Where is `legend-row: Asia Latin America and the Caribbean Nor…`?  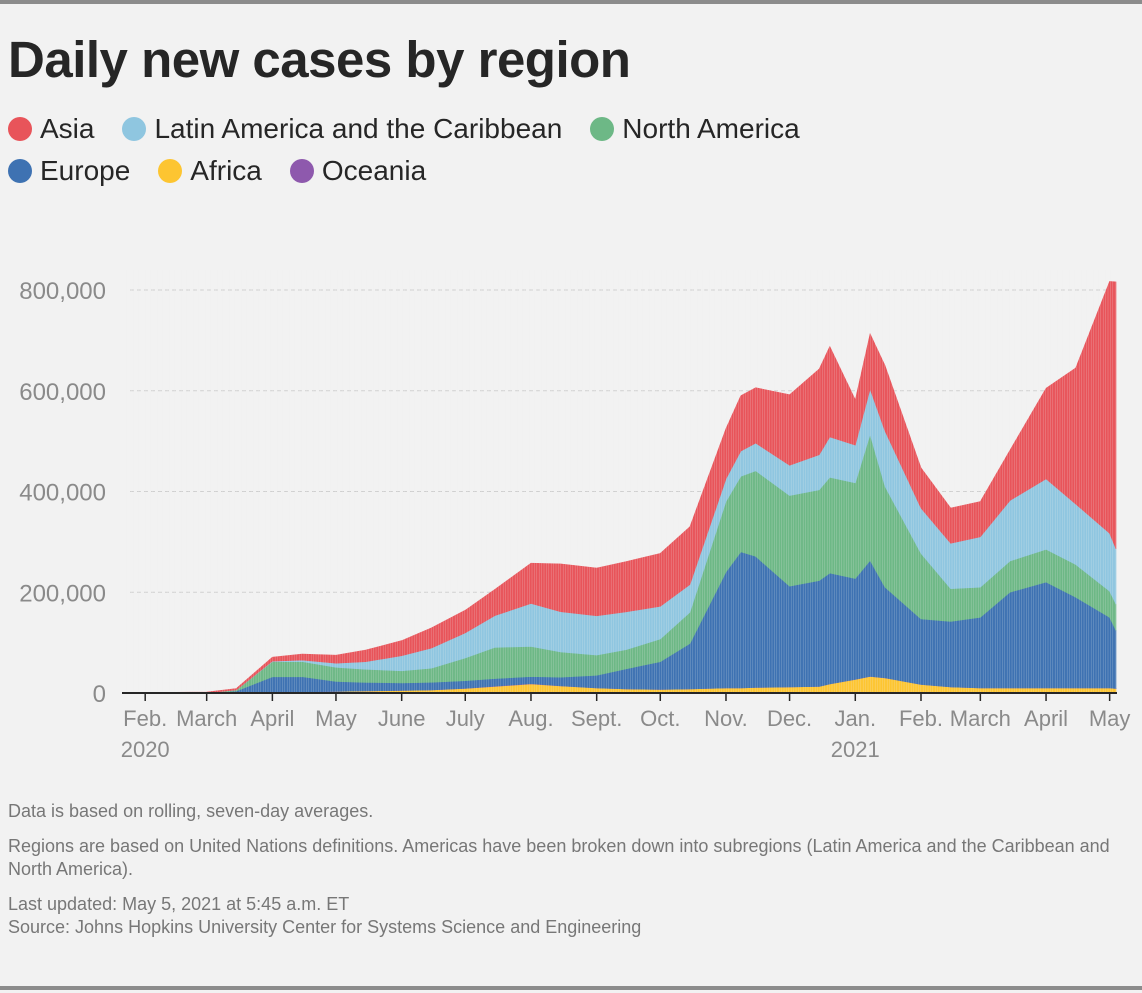 legend-row: Asia Latin America and the Caribbean Nor… is located at coordinates (568, 129).